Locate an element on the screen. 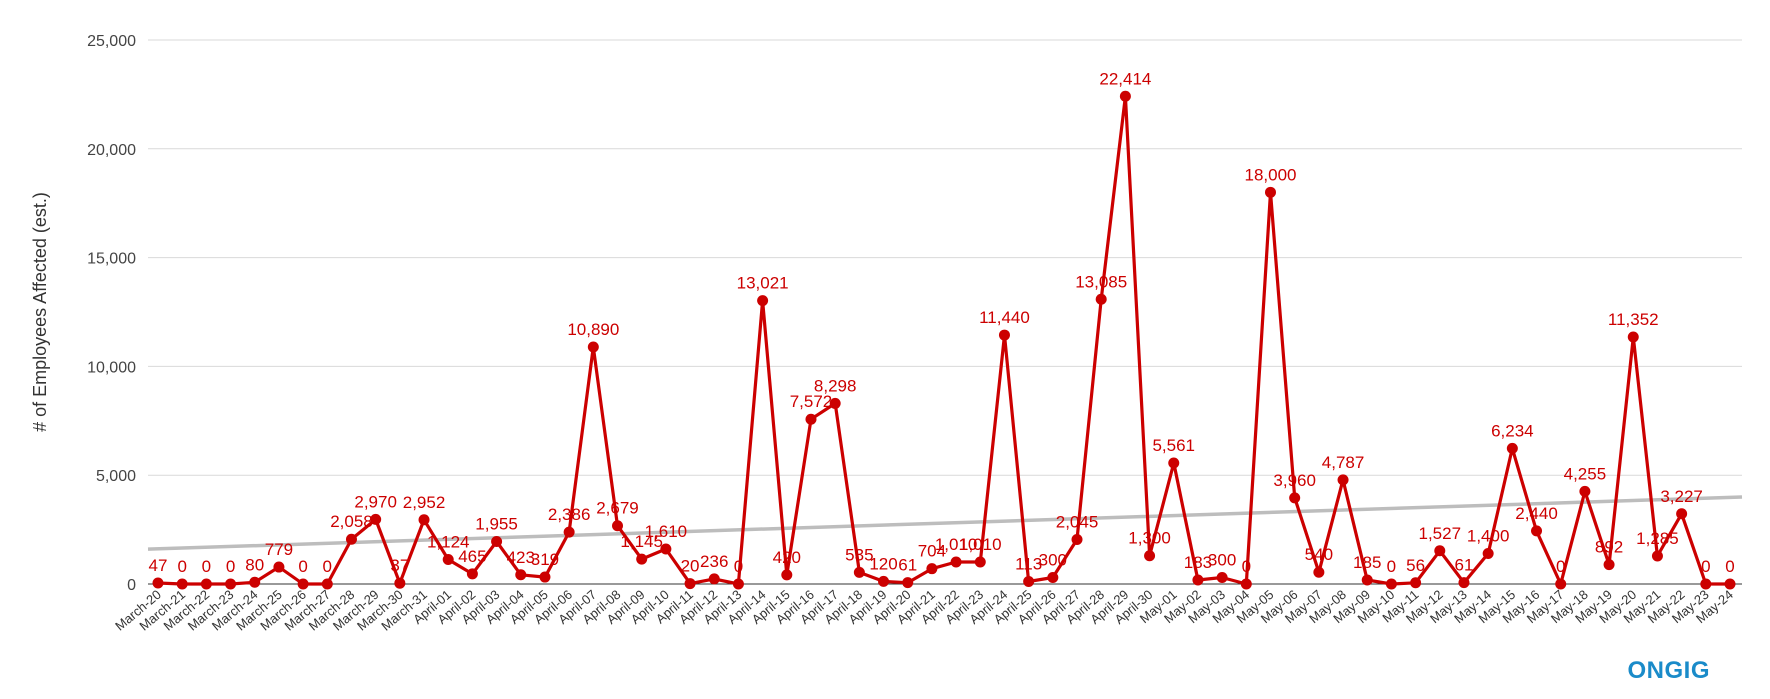 Image resolution: width=1770 pixels, height=699 pixels. data-label: 80 is located at coordinates (254, 564).